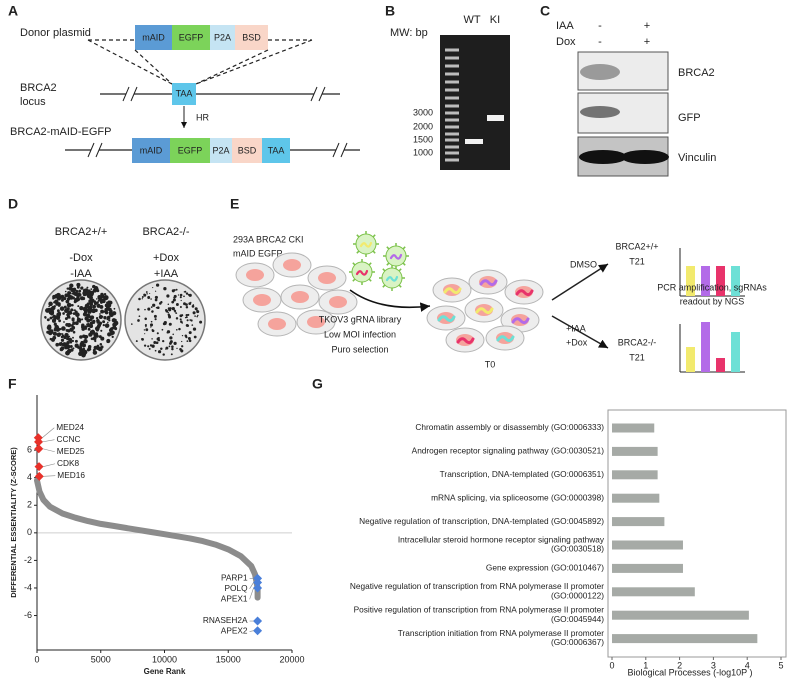  I want to click on gene-label: MED24, so click(70, 427).